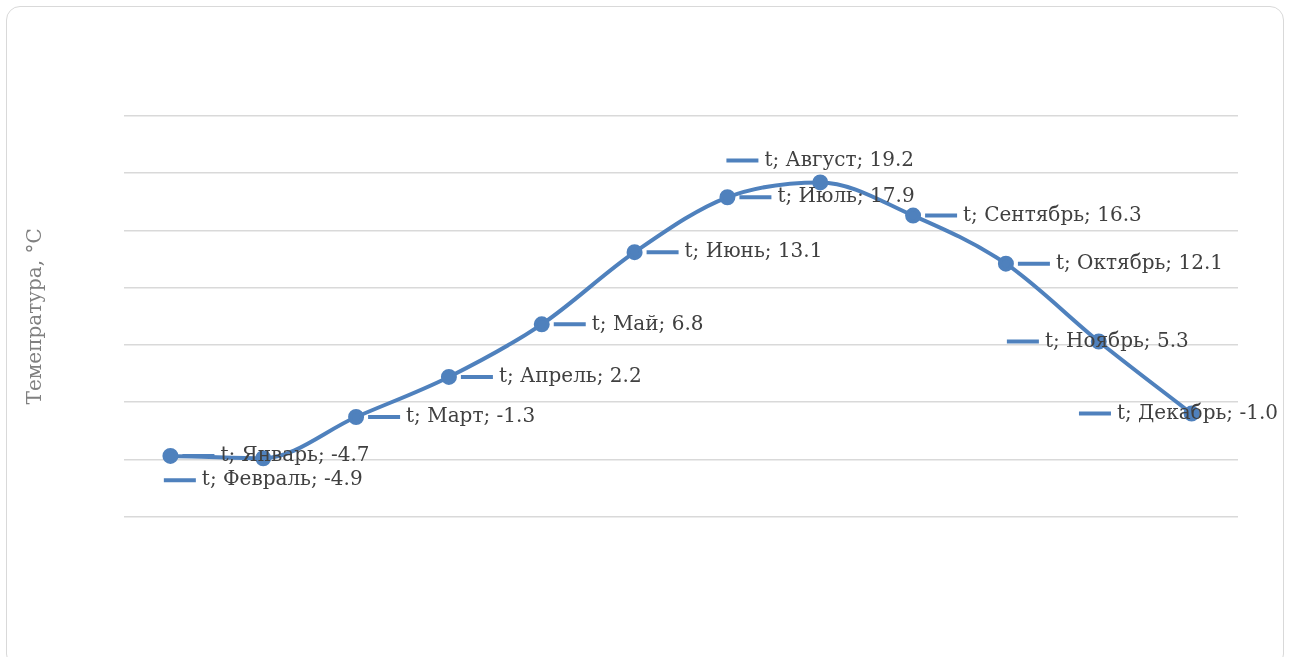  What do you see at coordinates (34, 316) in the screenshot?
I see `y-axis-title: Темепратура, °С` at bounding box center [34, 316].